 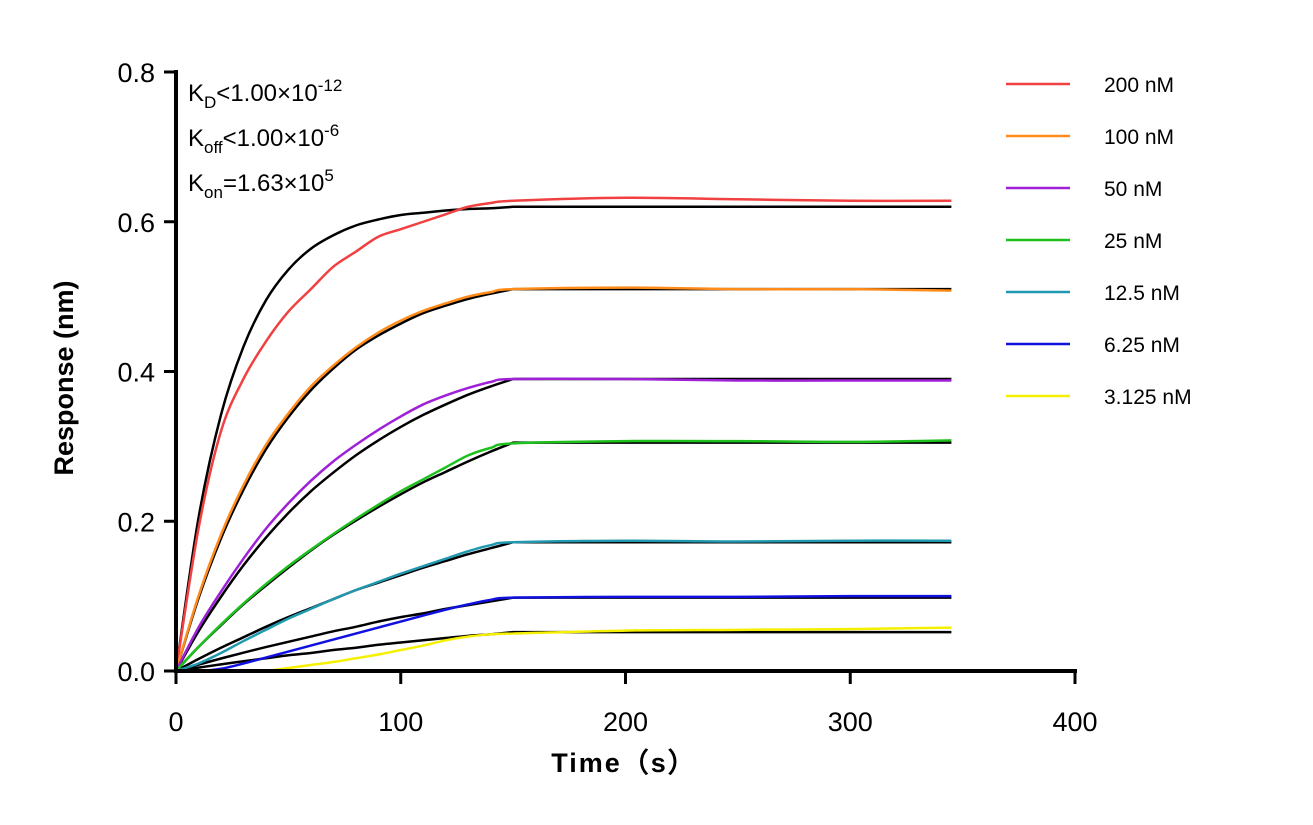 I want to click on series-line-6.25-nM, so click(x=563, y=633).